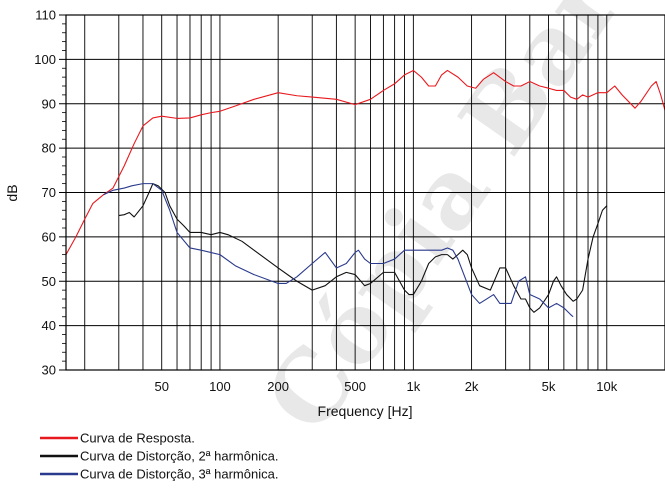 The width and height of the screenshot is (665, 489). Describe the element at coordinates (49, 370) in the screenshot. I see `y-tick-label: 30` at that location.